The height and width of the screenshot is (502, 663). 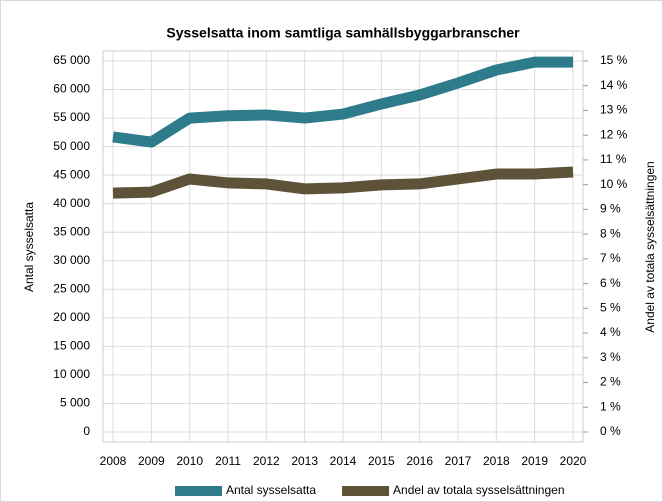 What do you see at coordinates (71, 117) in the screenshot?
I see `y-tick-label: 55 000` at bounding box center [71, 117].